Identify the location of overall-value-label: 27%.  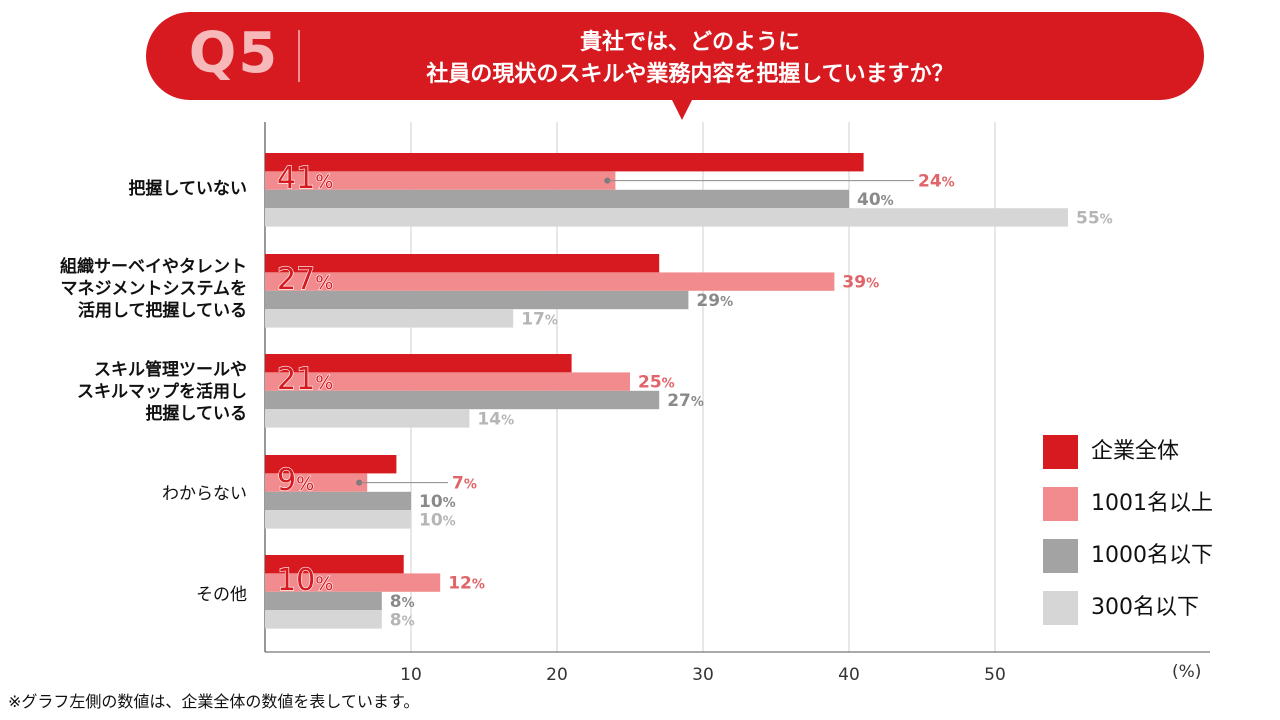
(305, 279).